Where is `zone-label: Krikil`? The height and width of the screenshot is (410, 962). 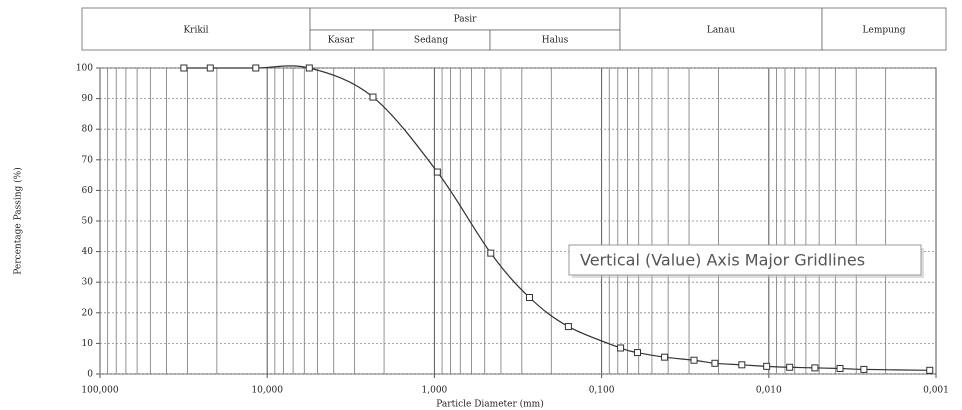 zone-label: Krikil is located at coordinates (195, 31).